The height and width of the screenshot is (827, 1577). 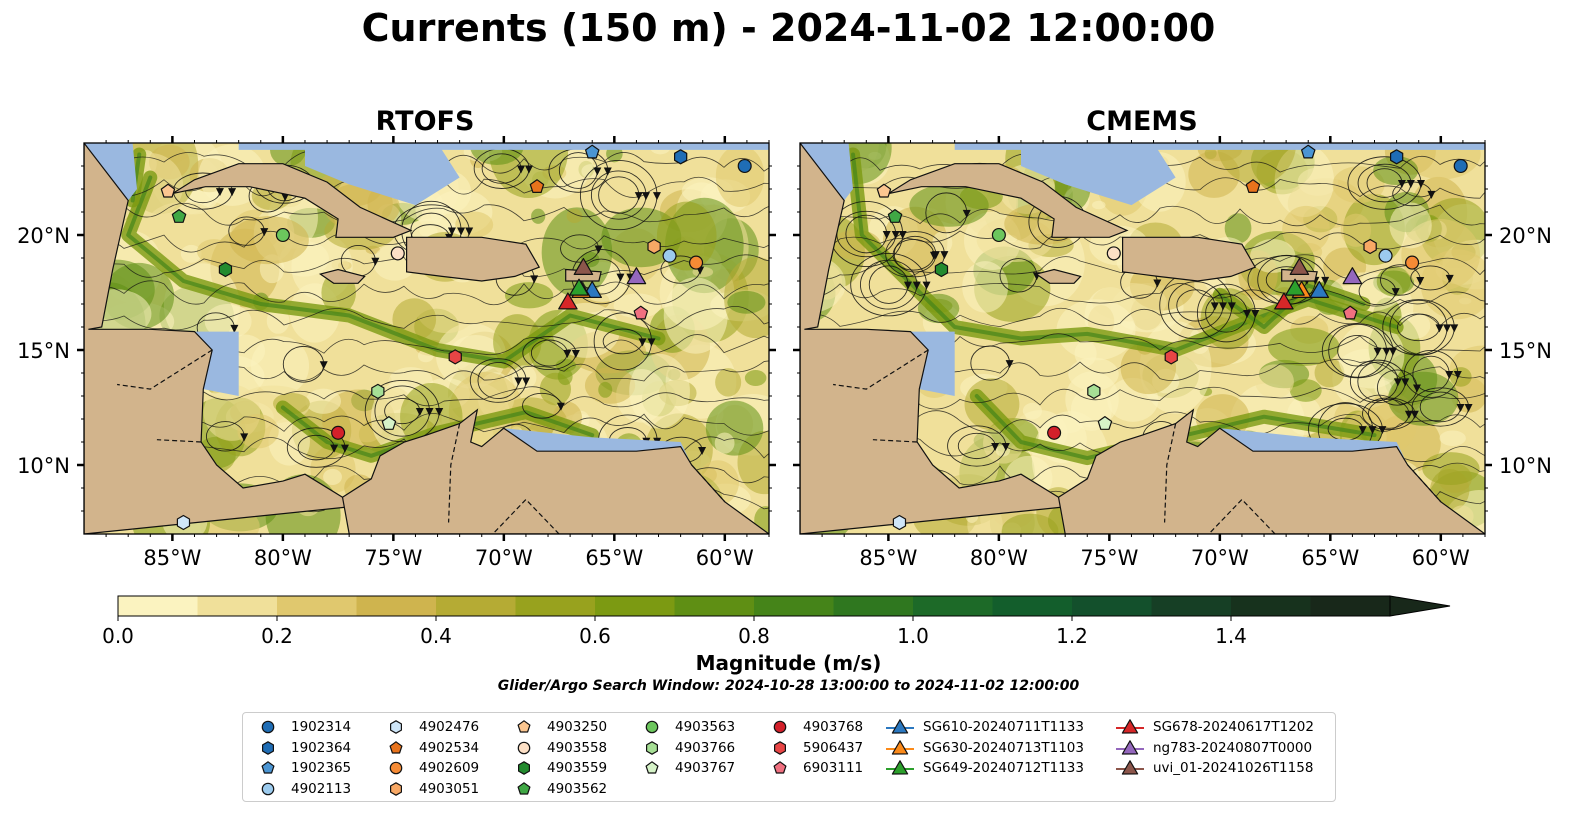 I want to click on rtofs-lat-tick-label: 10°N, so click(x=43, y=466).